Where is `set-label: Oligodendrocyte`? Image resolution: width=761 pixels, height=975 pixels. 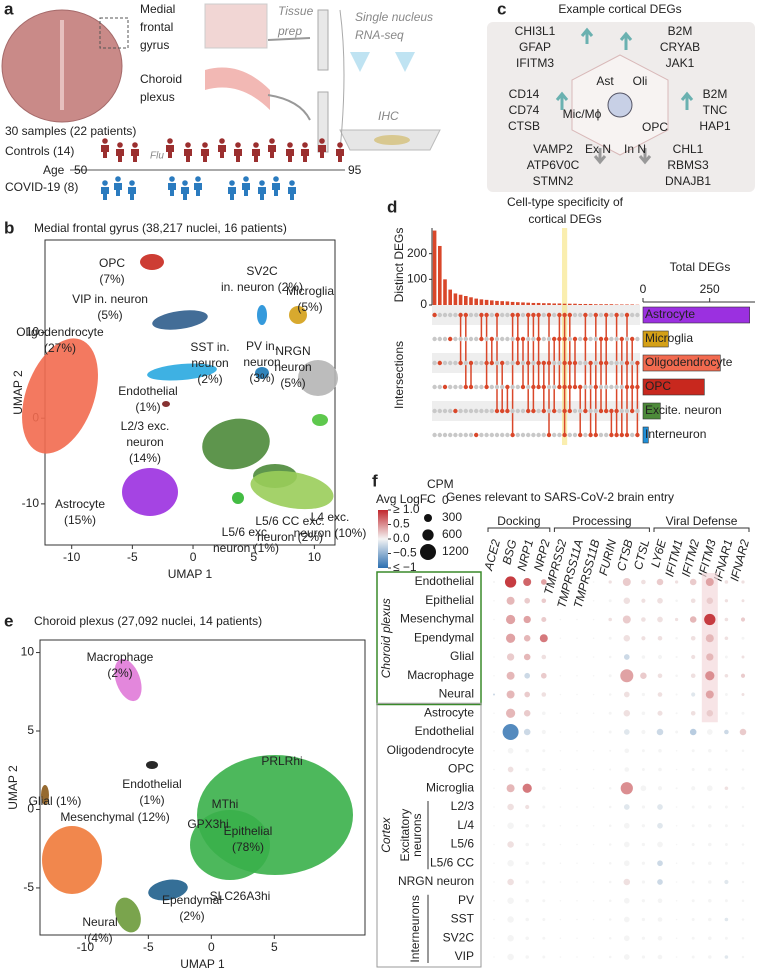 set-label: Oligodendrocyte is located at coordinates (689, 362).